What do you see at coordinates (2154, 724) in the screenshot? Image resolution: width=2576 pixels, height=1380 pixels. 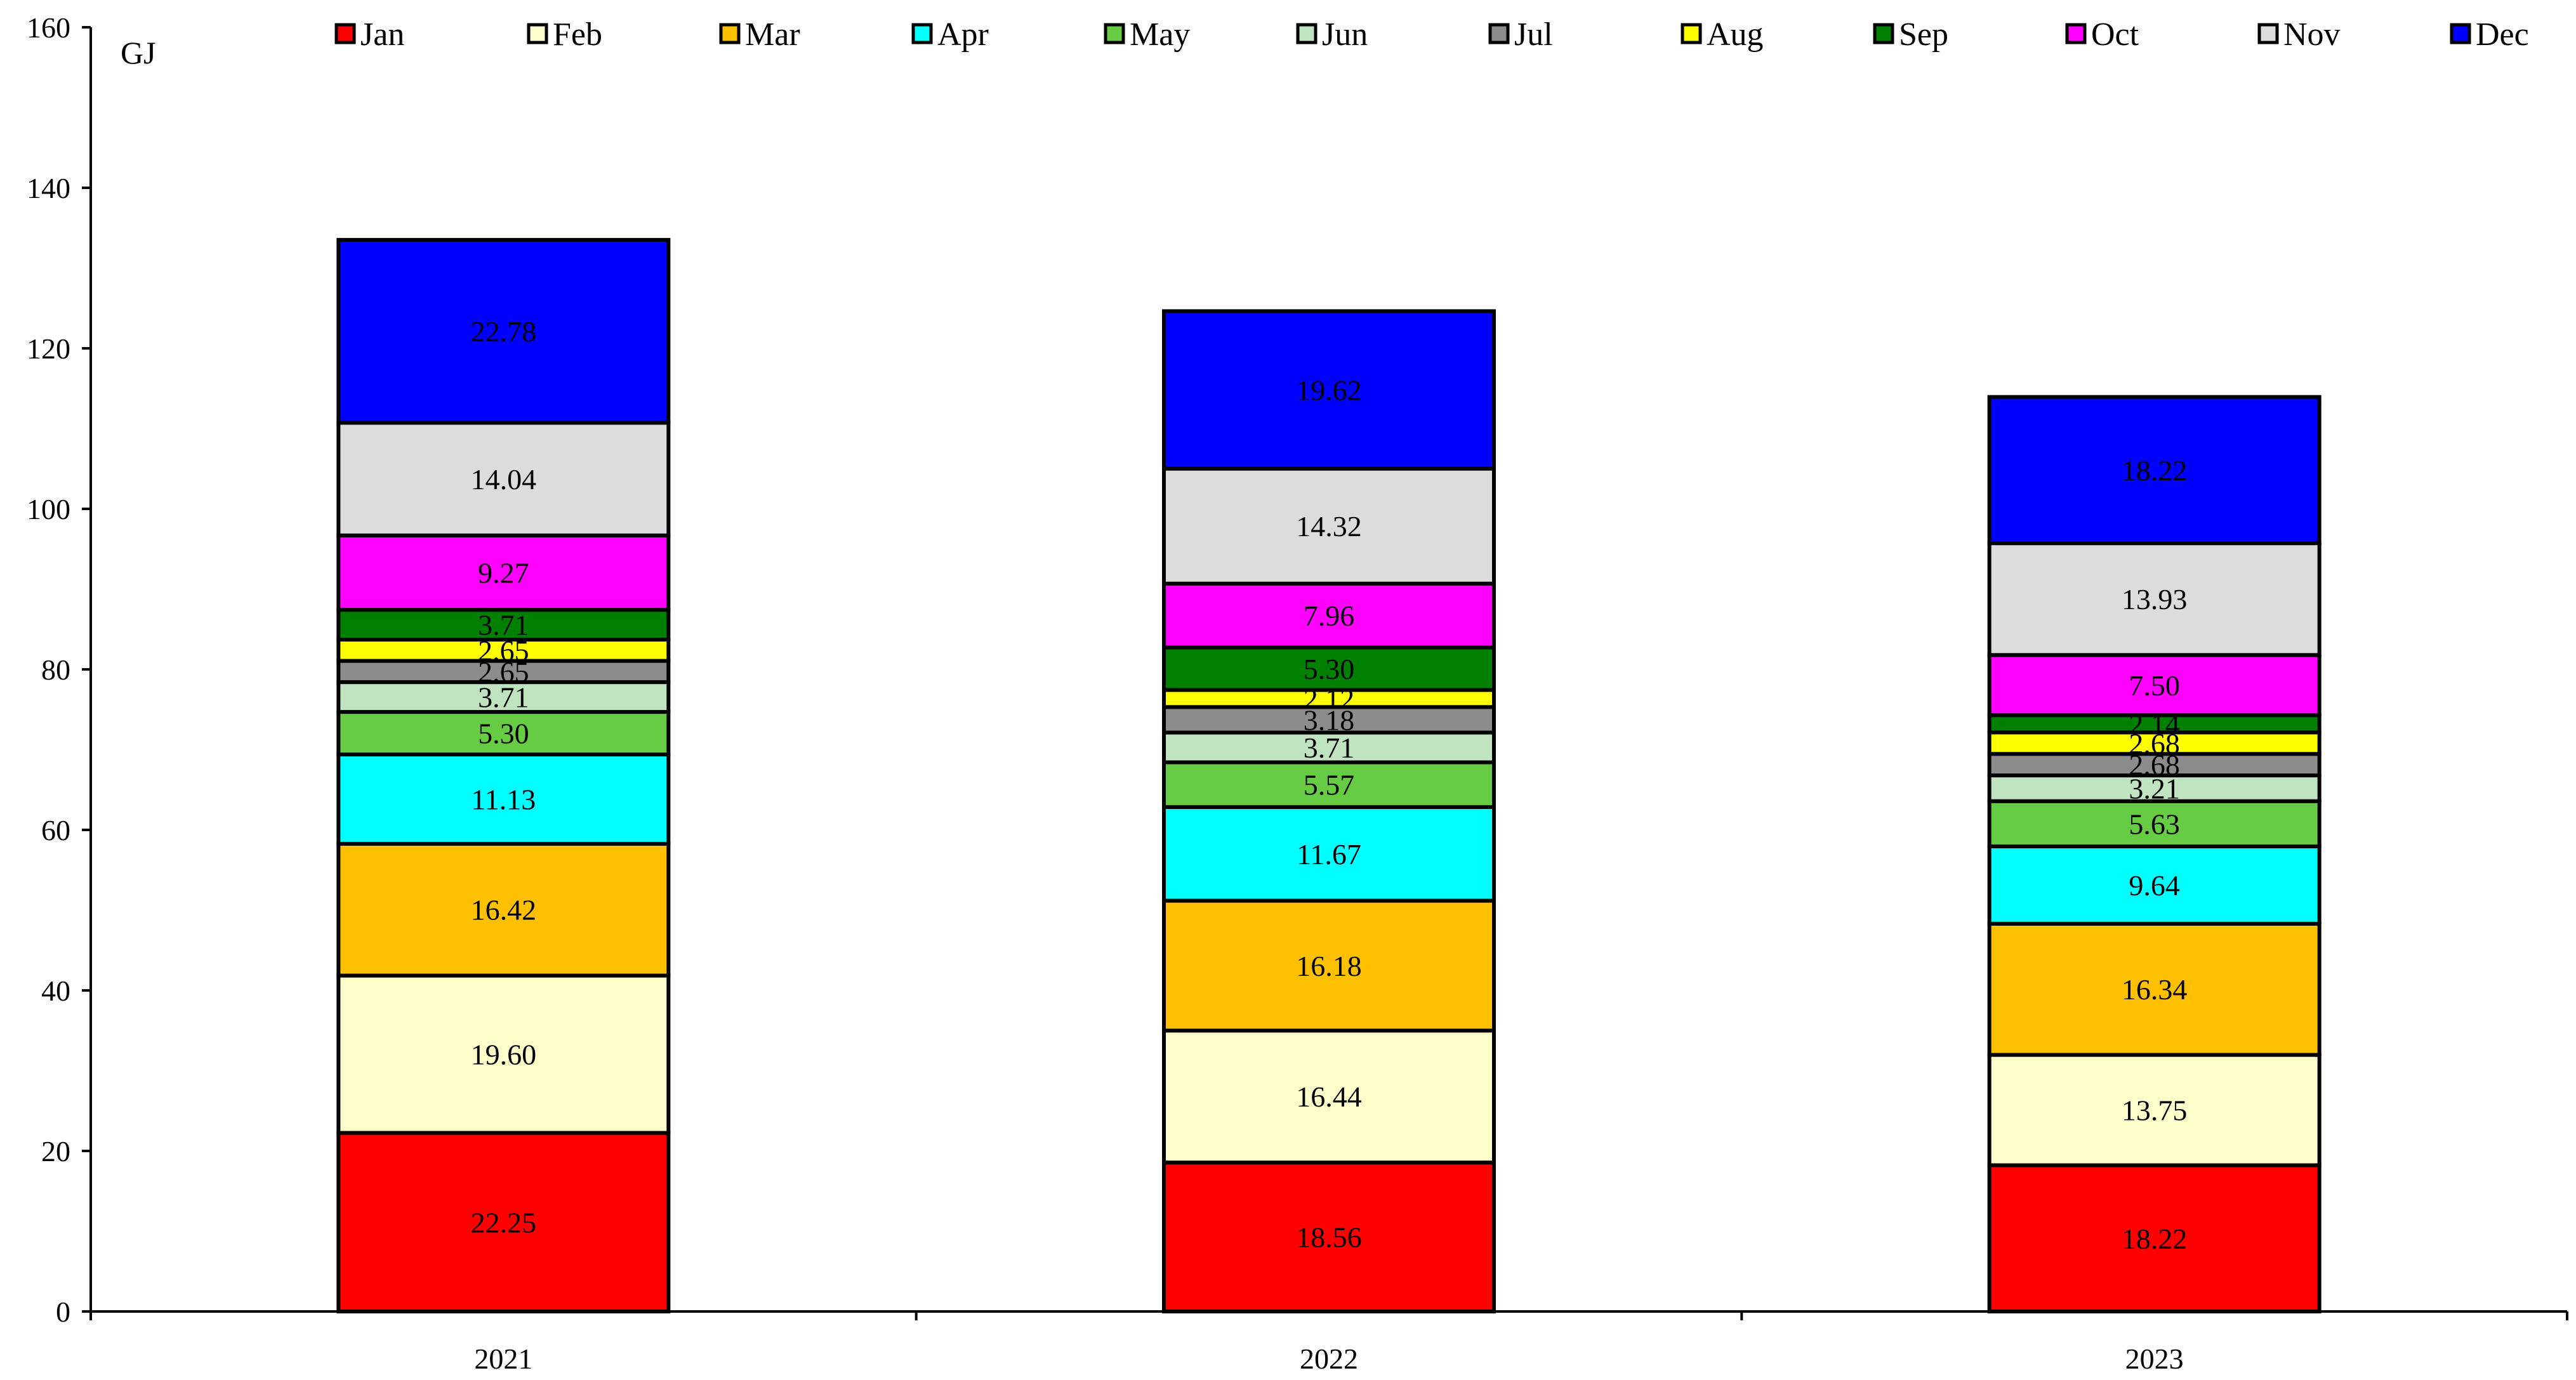 I see `data-label-sep-2023: 2.14` at bounding box center [2154, 724].